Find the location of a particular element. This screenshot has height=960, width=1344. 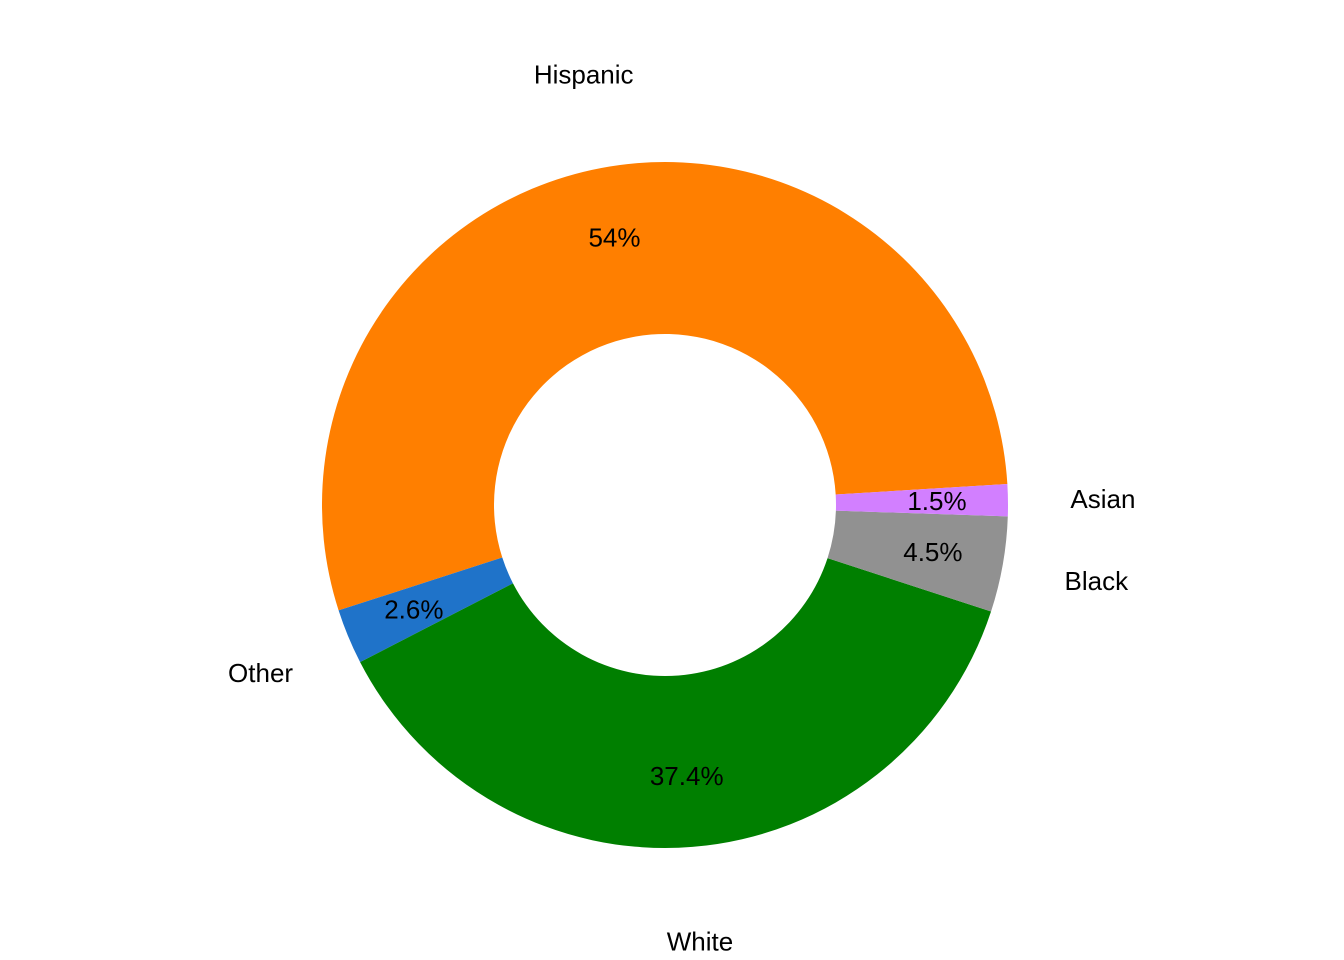

category-label-black: Black is located at coordinates (1097, 581).